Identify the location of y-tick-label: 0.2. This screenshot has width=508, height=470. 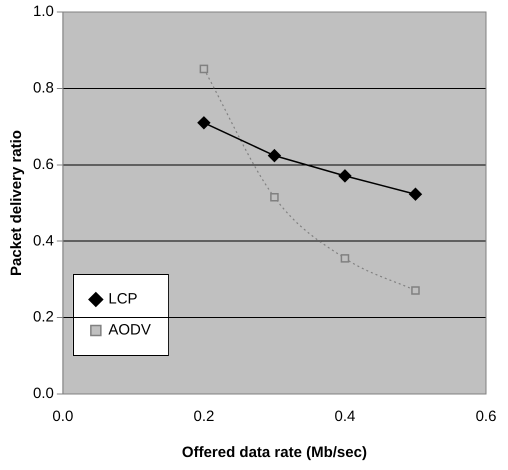
(43, 317).